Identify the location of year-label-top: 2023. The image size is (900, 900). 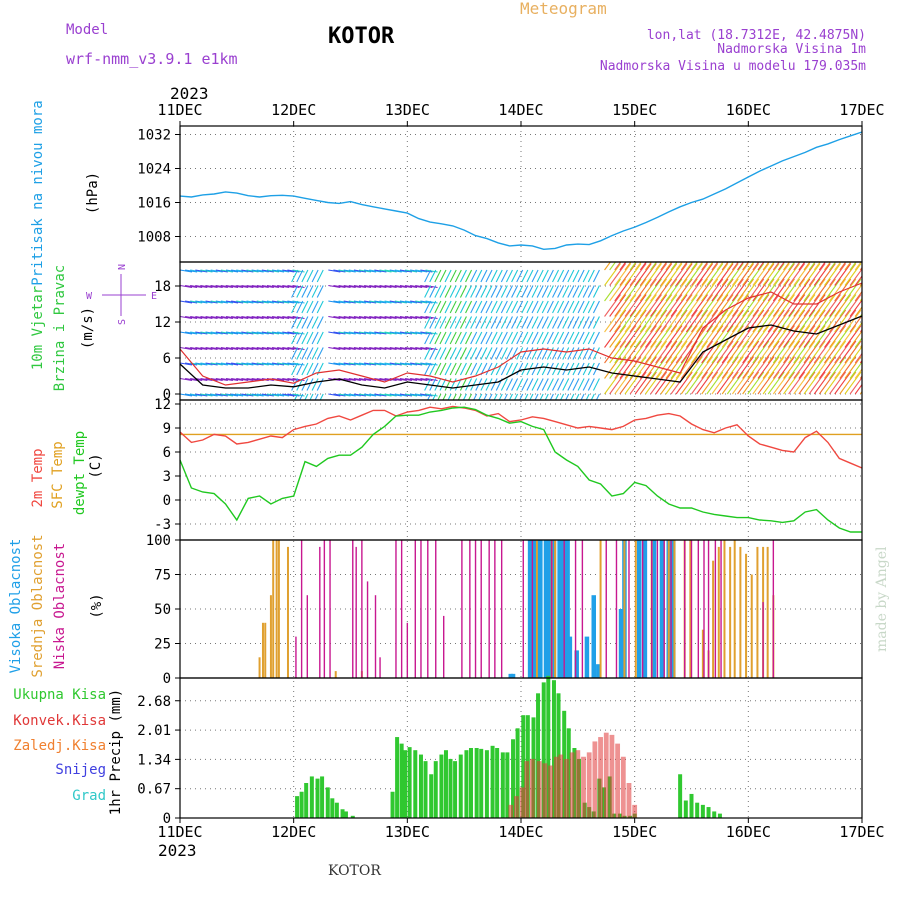
(189, 93).